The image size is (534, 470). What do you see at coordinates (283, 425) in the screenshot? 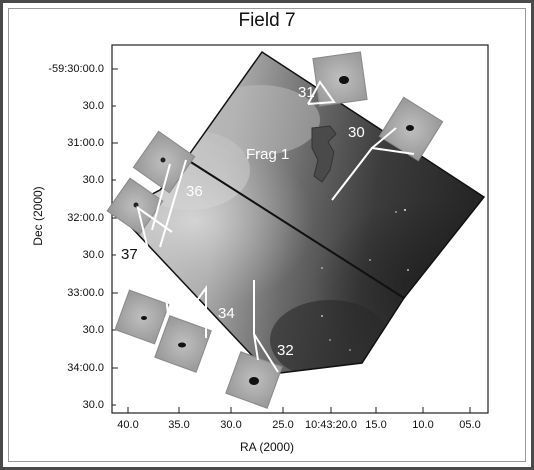
I see `x-tick-label: 25.0` at bounding box center [283, 425].